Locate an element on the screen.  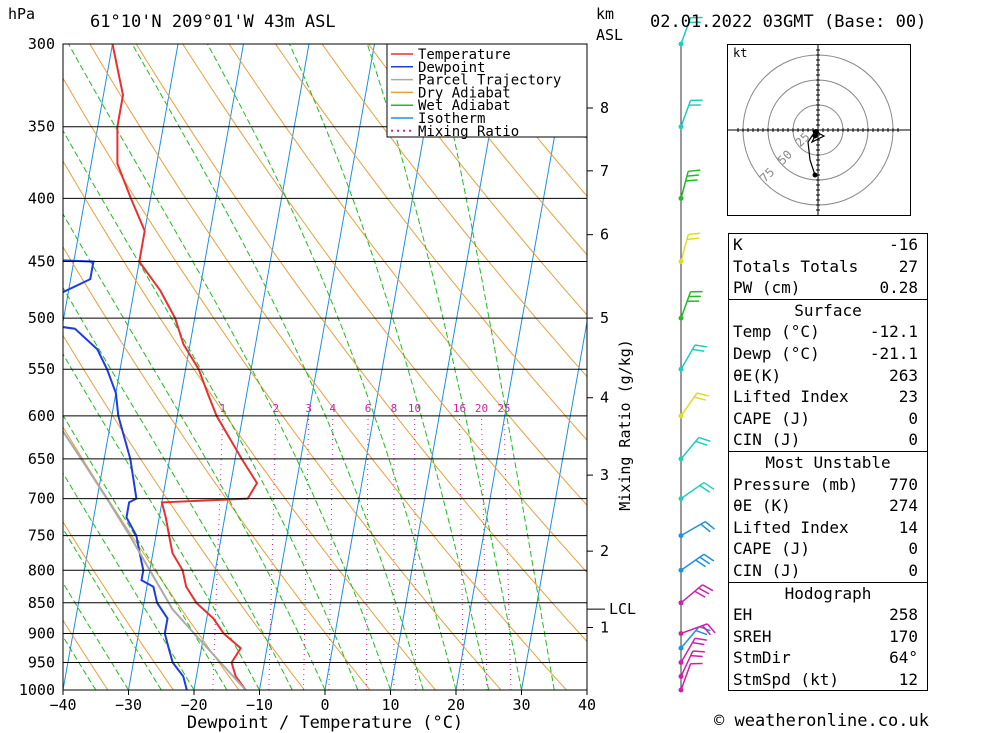
index-label: Temp (°C) is located at coordinates (776, 332).